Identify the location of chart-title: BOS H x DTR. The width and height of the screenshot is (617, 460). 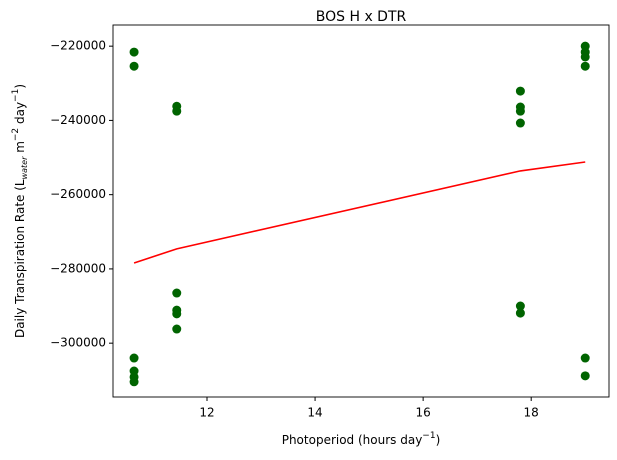
(361, 17).